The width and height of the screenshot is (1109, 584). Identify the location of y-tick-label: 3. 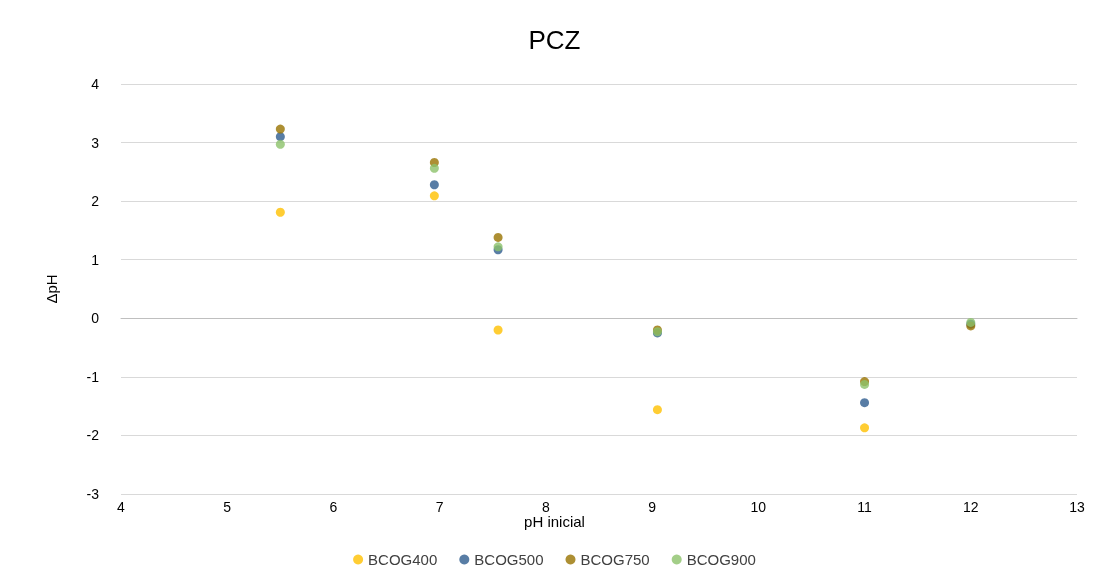
(95, 142).